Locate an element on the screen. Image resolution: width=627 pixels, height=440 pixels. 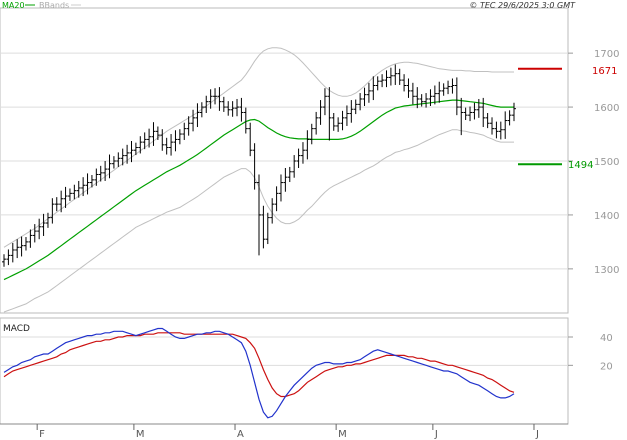
ytick-label-1300: 1300 is located at coordinates (606, 270).